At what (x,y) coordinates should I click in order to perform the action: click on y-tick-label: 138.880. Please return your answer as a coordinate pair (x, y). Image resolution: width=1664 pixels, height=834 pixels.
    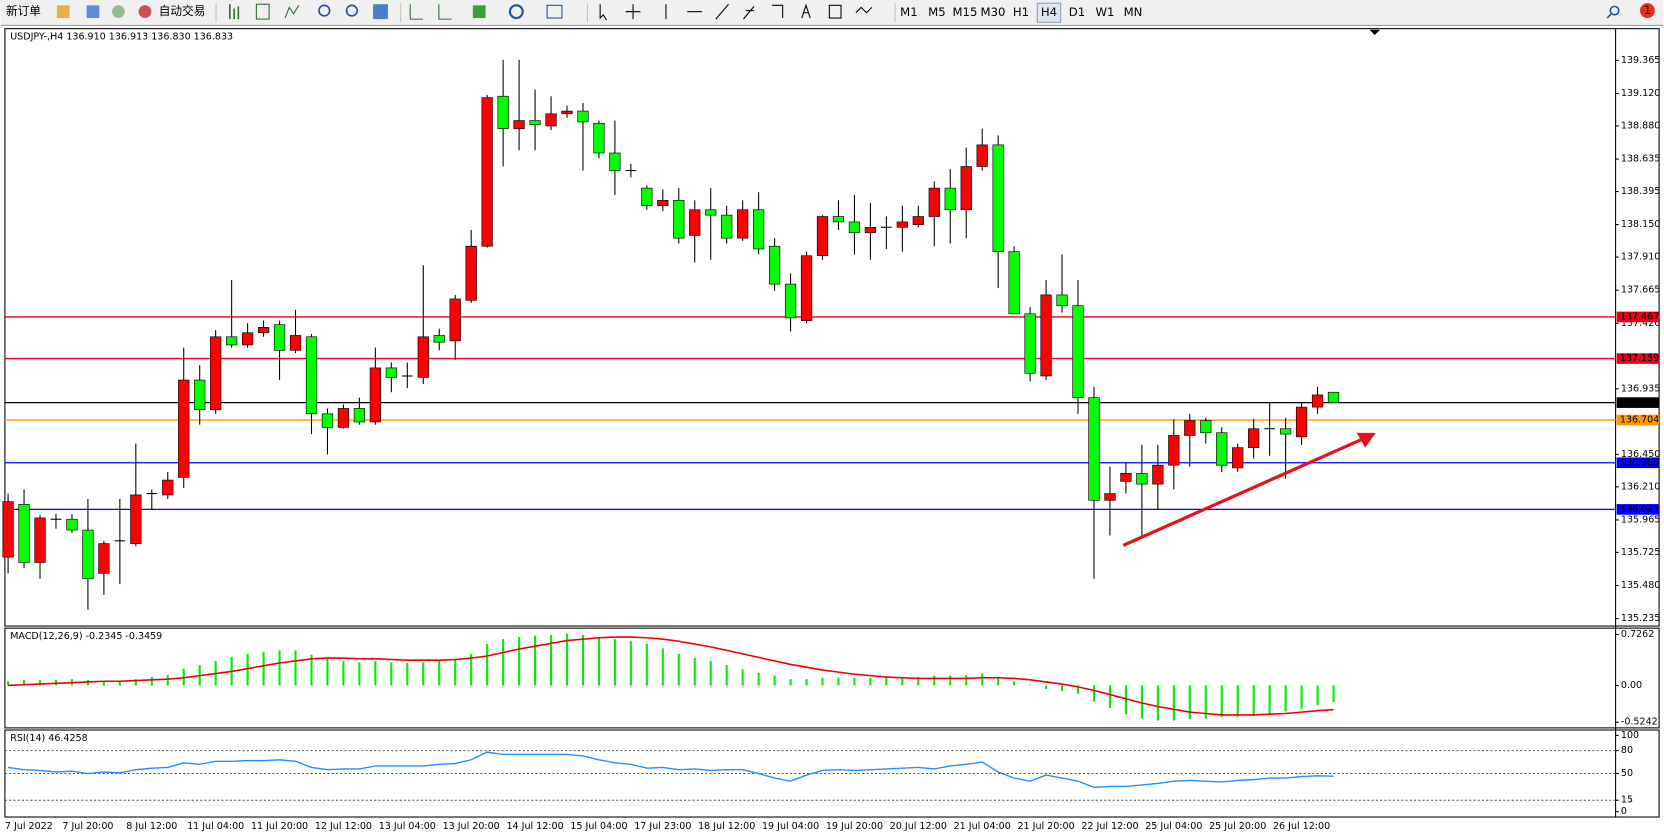
    Looking at the image, I should click on (1640, 125).